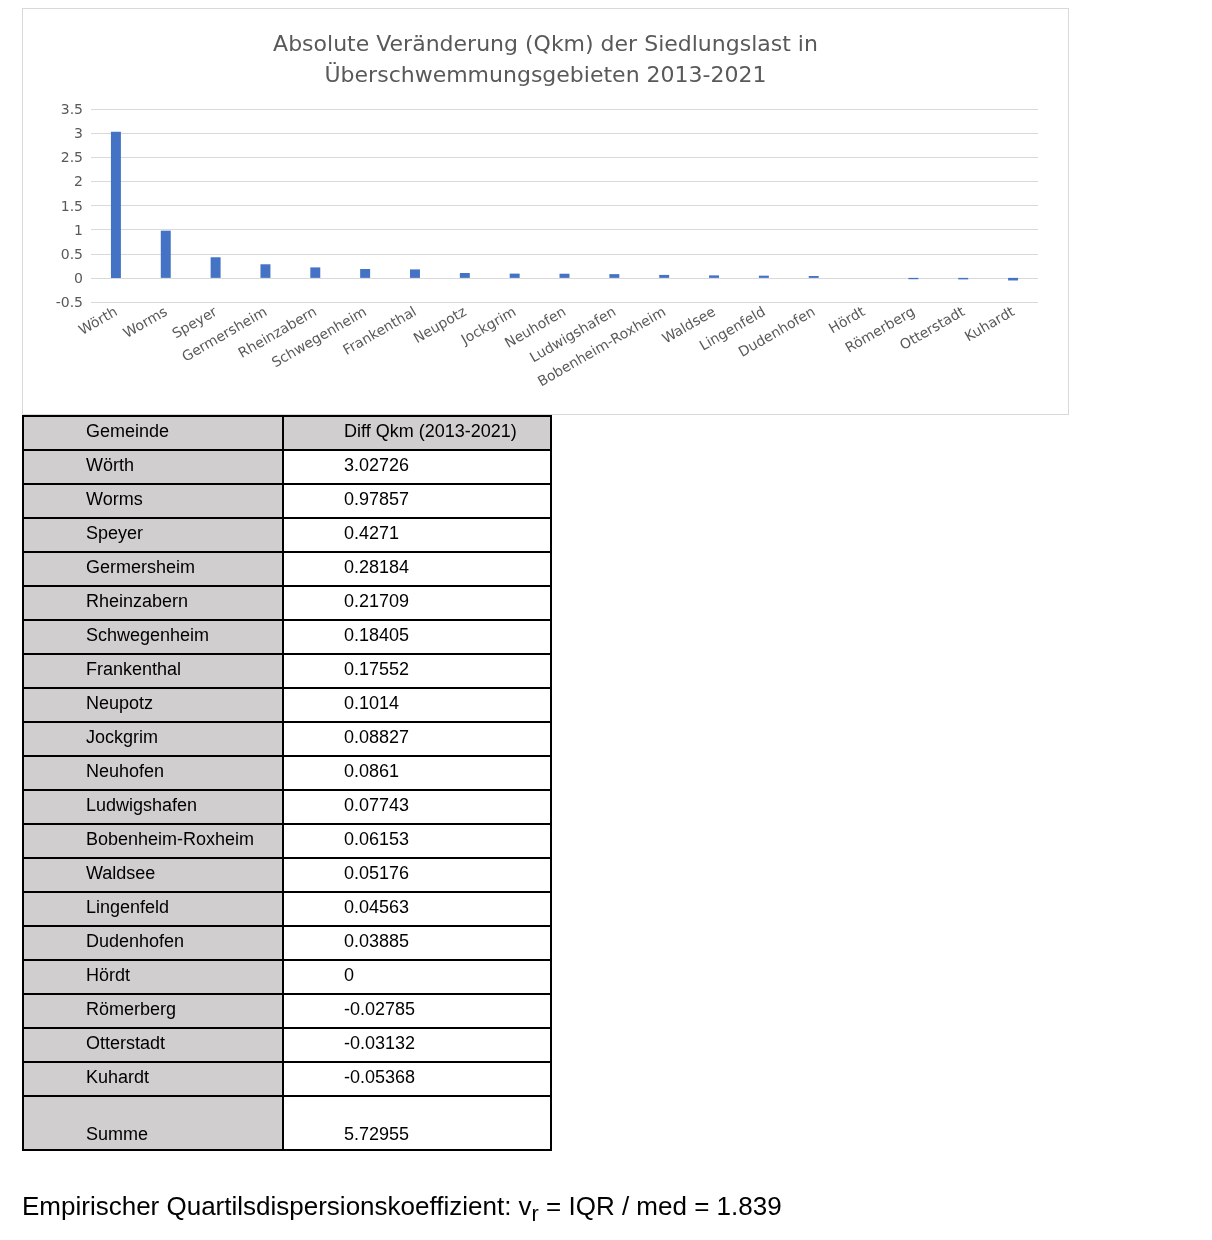  What do you see at coordinates (153, 535) in the screenshot?
I see `text: Speyer` at bounding box center [153, 535].